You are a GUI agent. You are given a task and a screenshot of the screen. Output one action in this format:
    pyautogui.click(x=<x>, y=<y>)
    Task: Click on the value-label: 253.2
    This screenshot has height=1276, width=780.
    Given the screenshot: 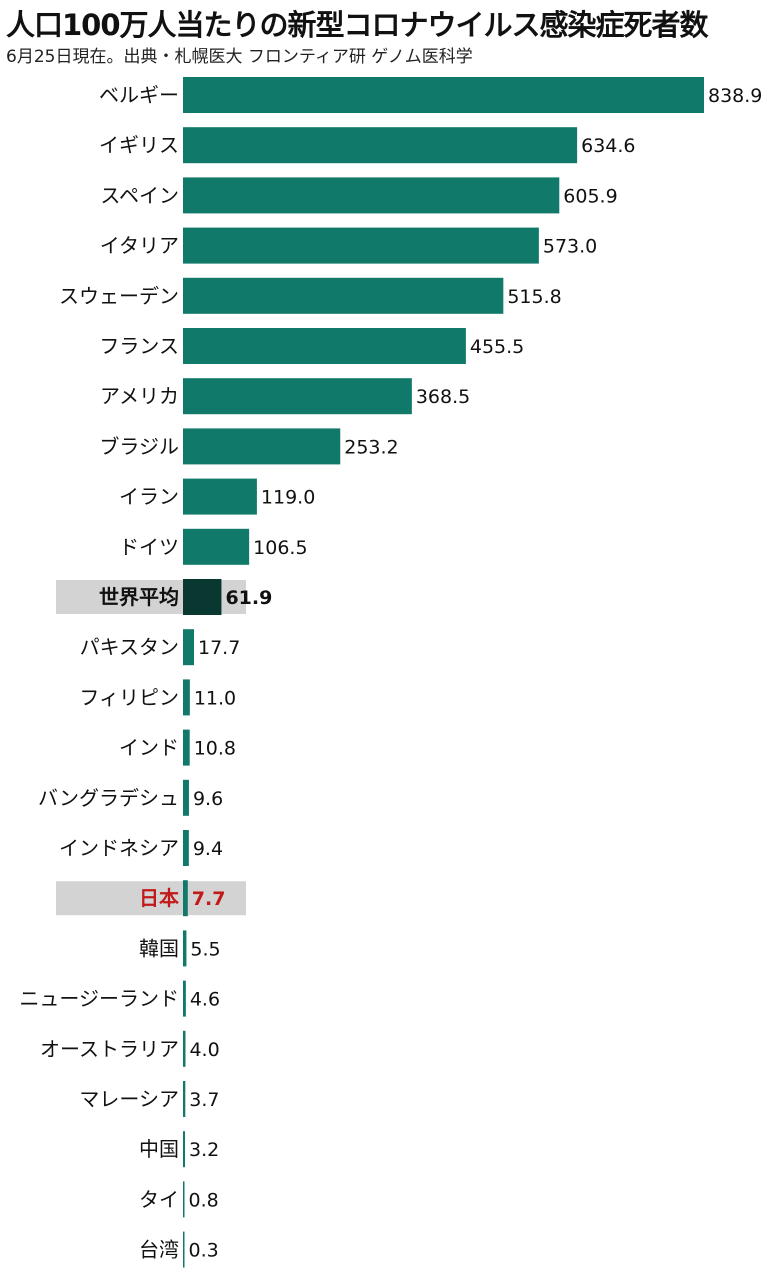 What is the action you would take?
    pyautogui.click(x=371, y=447)
    